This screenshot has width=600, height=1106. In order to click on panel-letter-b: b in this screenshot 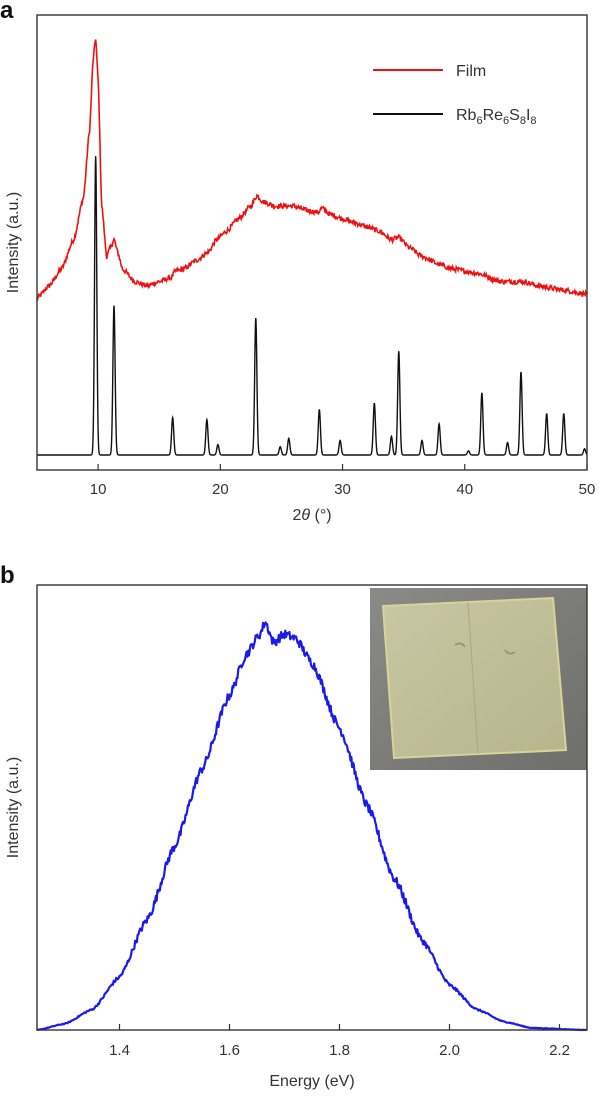, I will do `click(7, 575)`.